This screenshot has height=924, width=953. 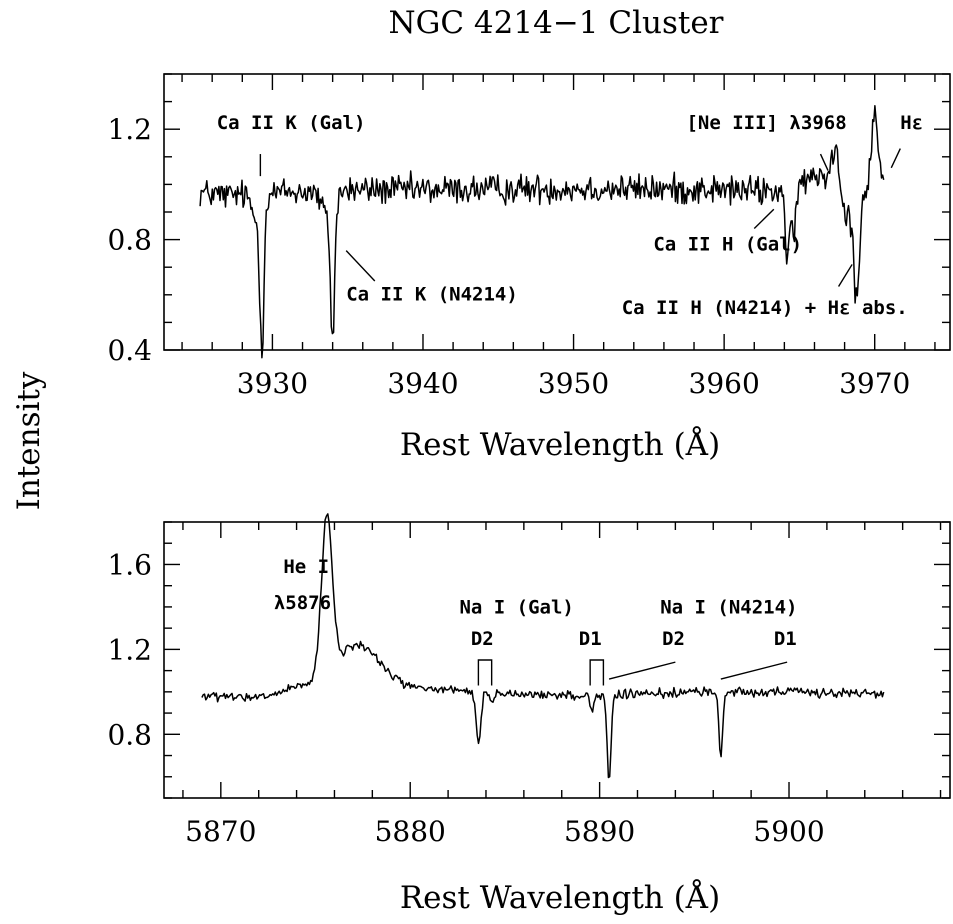 I want to click on x-tick-label: 3950, so click(x=573, y=383).